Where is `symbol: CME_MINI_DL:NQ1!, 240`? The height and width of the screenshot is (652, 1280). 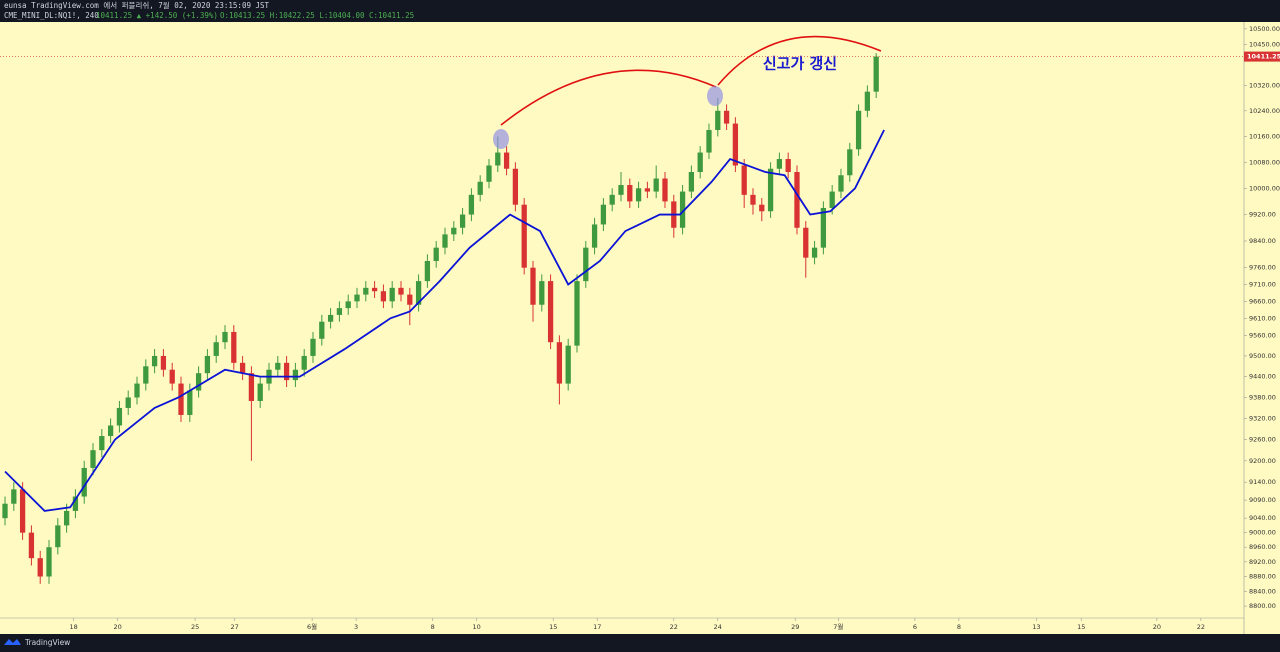 symbol: CME_MINI_DL:NQ1!, 240 is located at coordinates (51, 15).